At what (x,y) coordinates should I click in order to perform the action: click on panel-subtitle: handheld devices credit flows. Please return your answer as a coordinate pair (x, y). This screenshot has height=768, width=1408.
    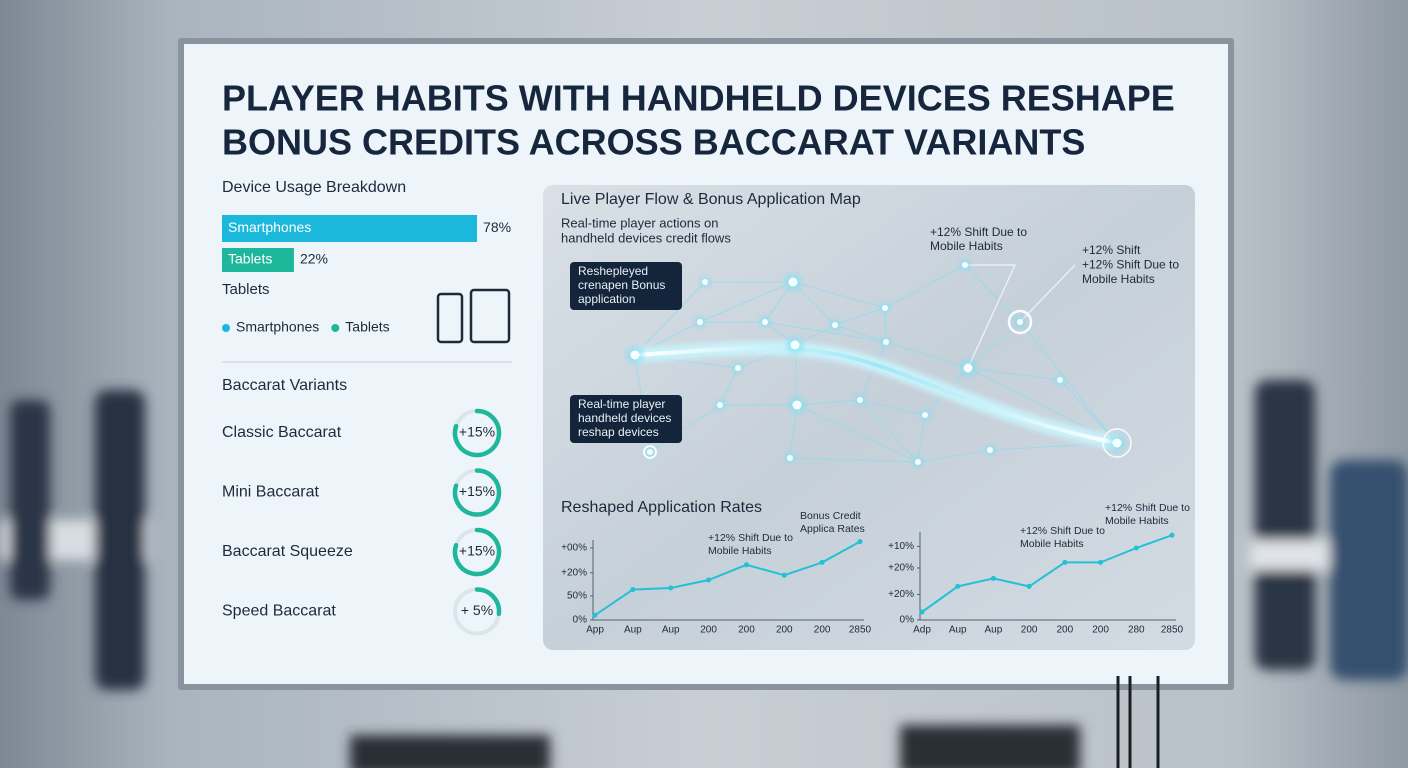
    Looking at the image, I should click on (646, 237).